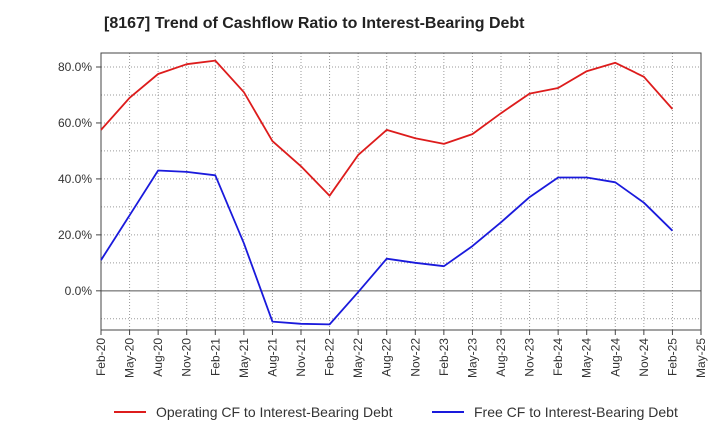  I want to click on x-tick-label: Feb-22, so click(330, 357).